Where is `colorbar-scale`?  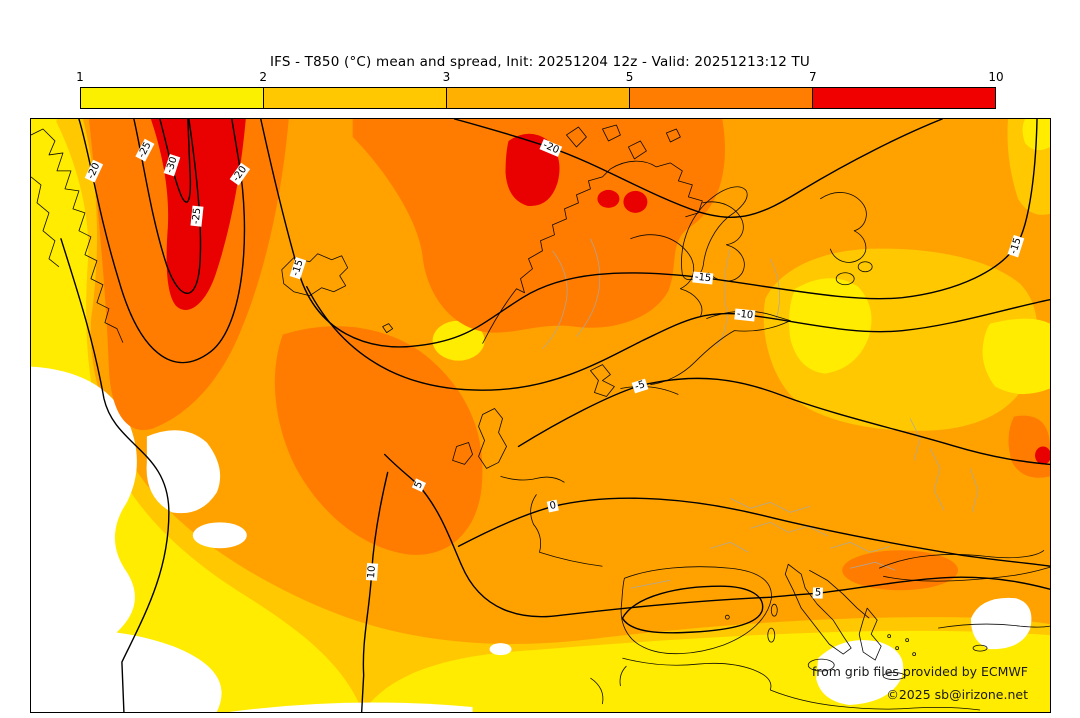 colorbar-scale is located at coordinates (538, 98).